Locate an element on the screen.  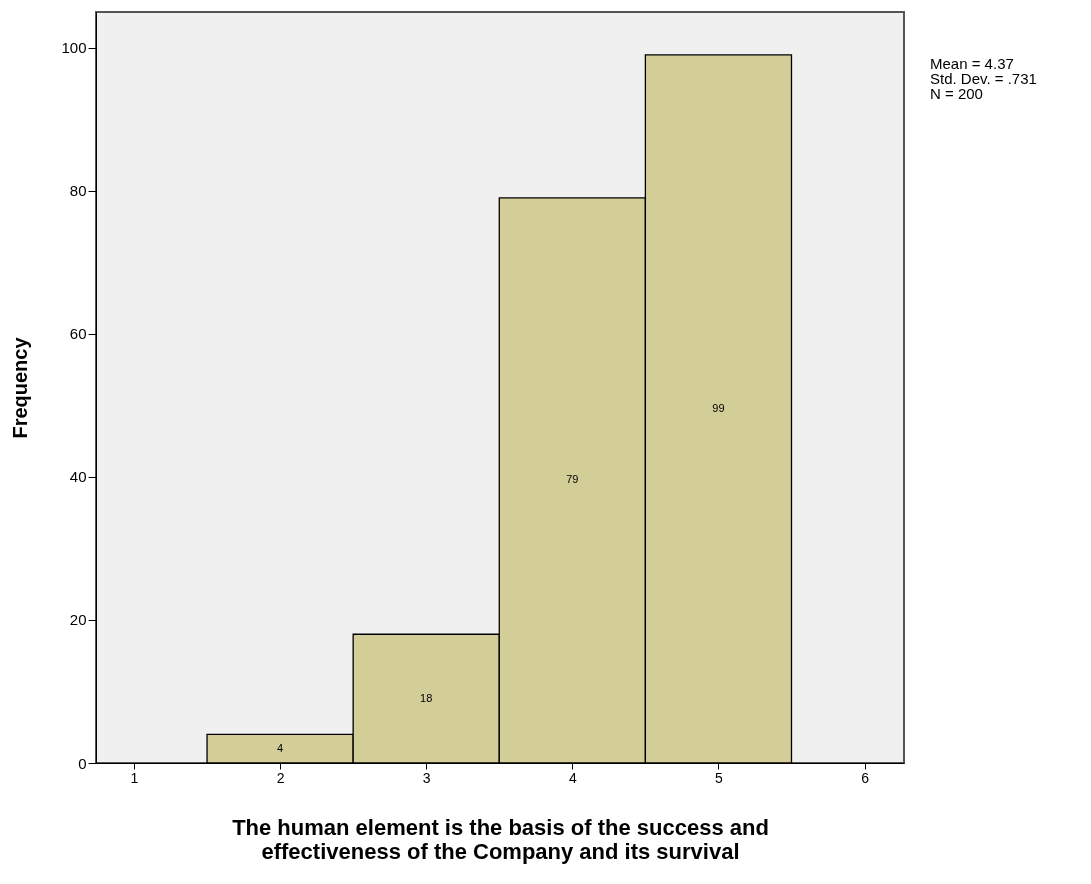
x-tick-label: 5 is located at coordinates (719, 777).